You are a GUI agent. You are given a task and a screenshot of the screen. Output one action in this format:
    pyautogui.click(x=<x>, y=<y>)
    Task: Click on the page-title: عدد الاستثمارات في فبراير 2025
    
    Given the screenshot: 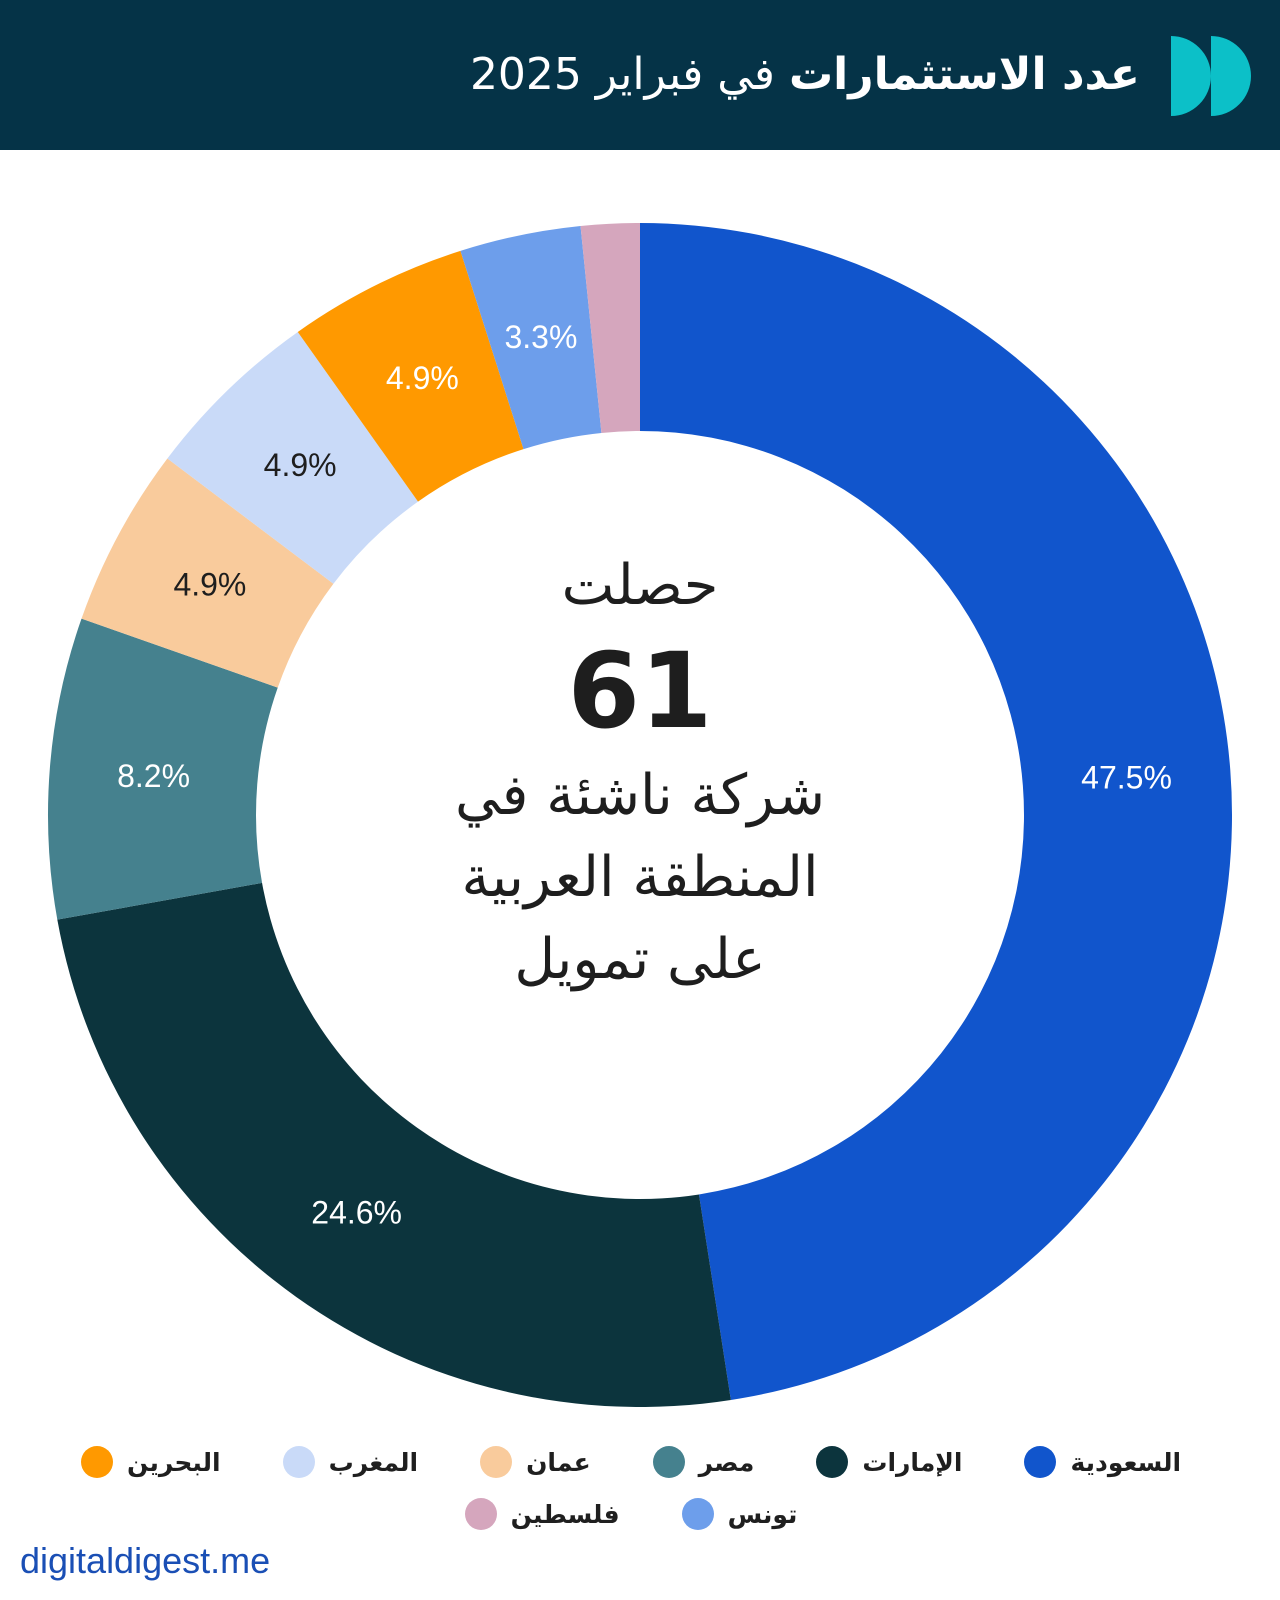 What is the action you would take?
    pyautogui.click(x=805, y=75)
    